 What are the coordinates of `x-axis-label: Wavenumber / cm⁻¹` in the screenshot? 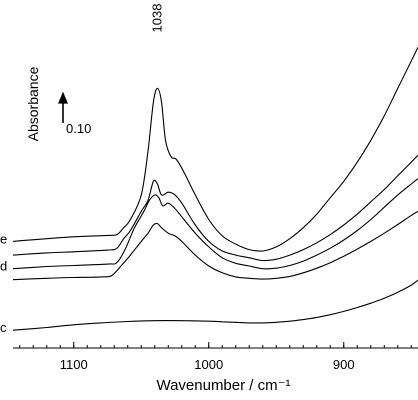 It's located at (223, 385).